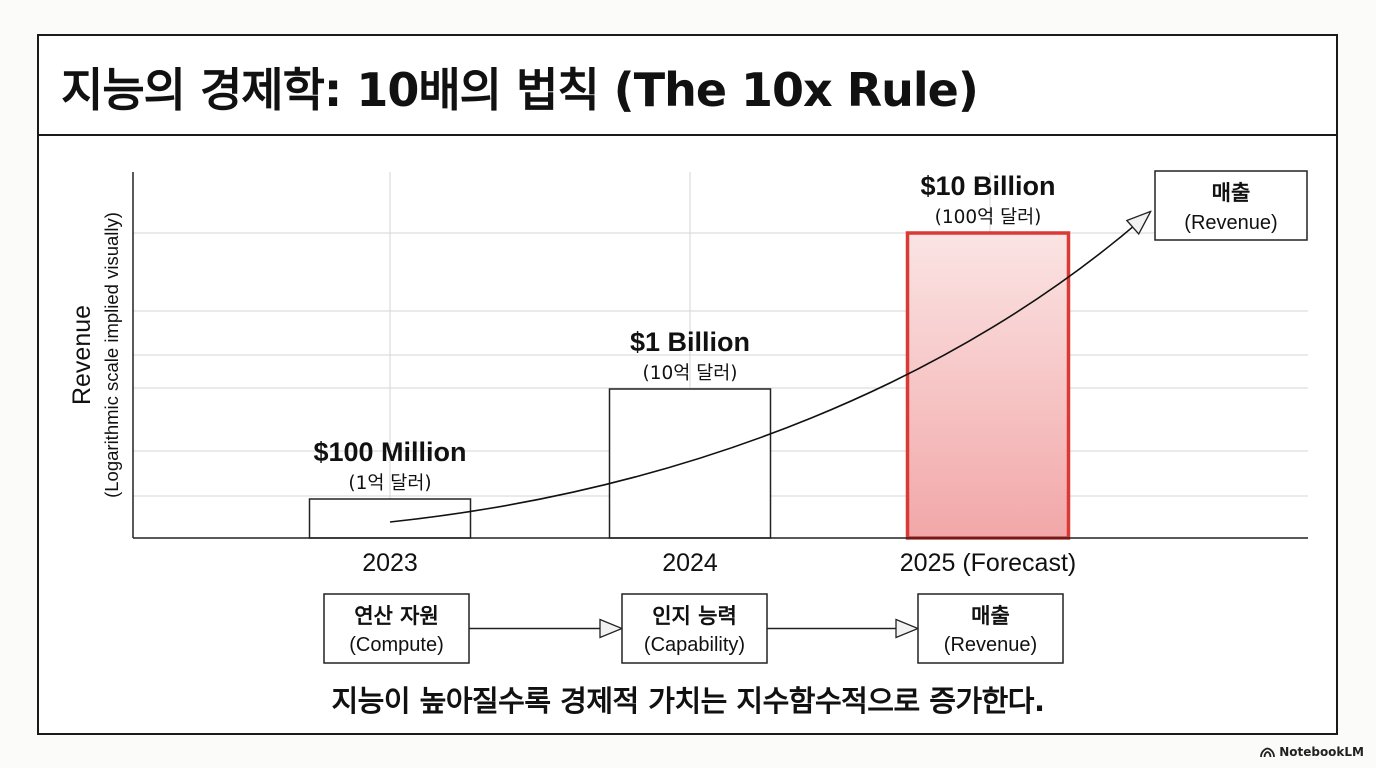  I want to click on x-tick-label-1: 2023, so click(390, 563).